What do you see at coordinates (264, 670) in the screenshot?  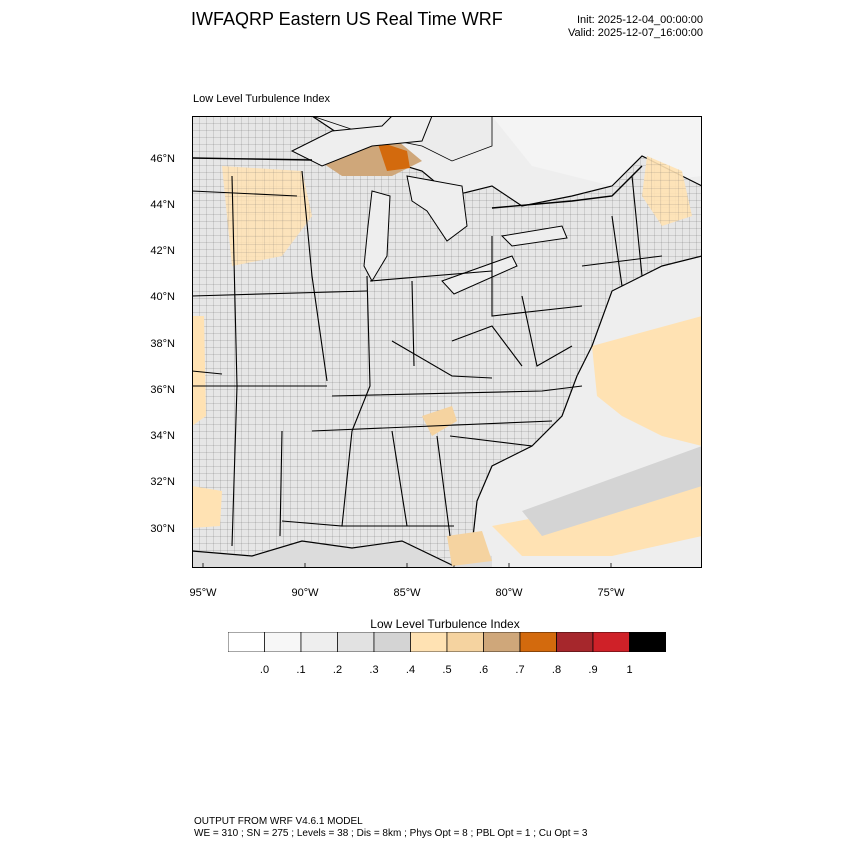 I see `colorbar-tick-label: .0` at bounding box center [264, 670].